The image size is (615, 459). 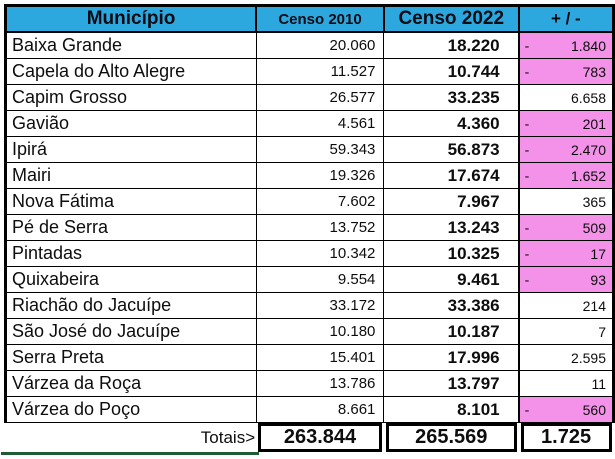 What do you see at coordinates (130, 409) in the screenshot?
I see `municipality-name: Várzea do Poço` at bounding box center [130, 409].